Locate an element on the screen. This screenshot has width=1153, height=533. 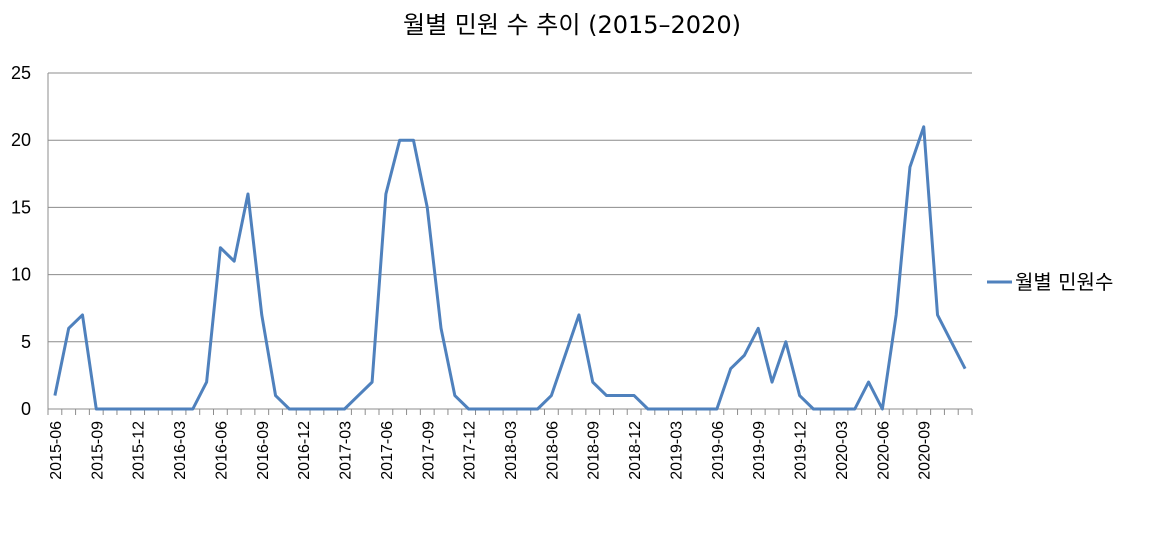
x-tick-label-2015-09: 2015-09 is located at coordinates (97, 450).